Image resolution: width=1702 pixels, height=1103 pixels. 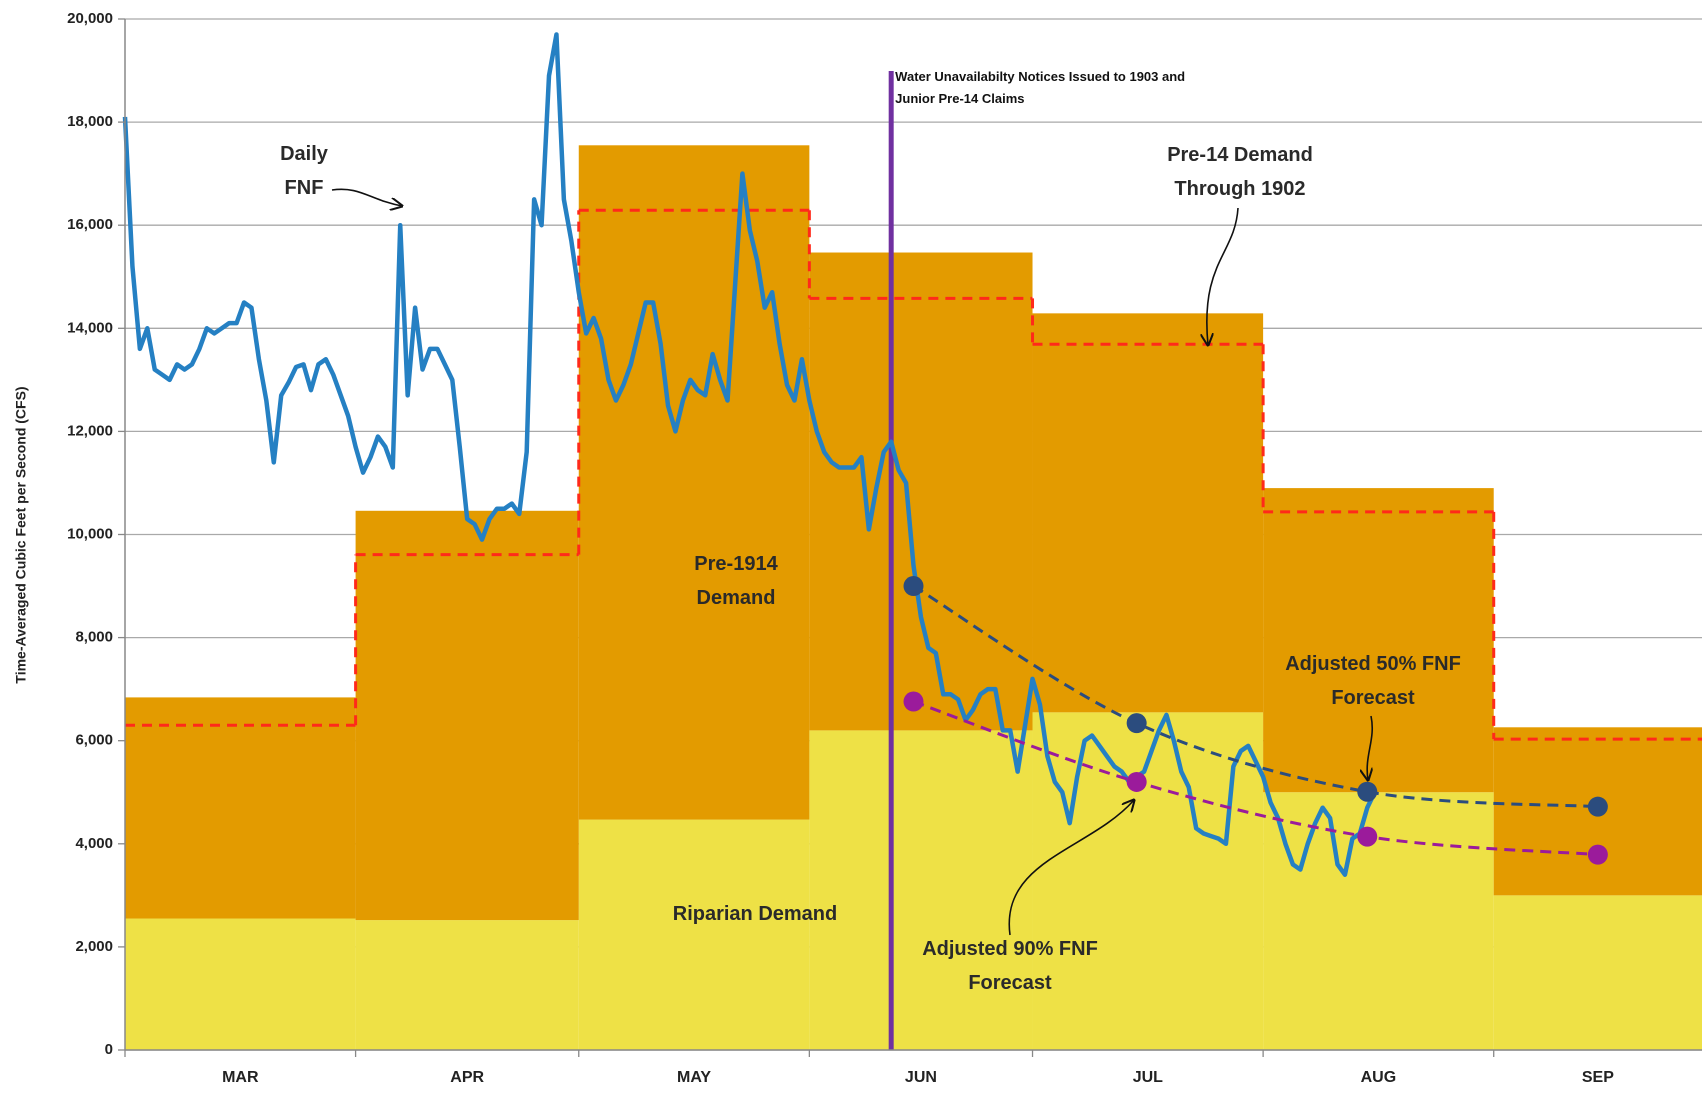 What do you see at coordinates (94, 740) in the screenshot?
I see `y-tick-label: 6,000` at bounding box center [94, 740].